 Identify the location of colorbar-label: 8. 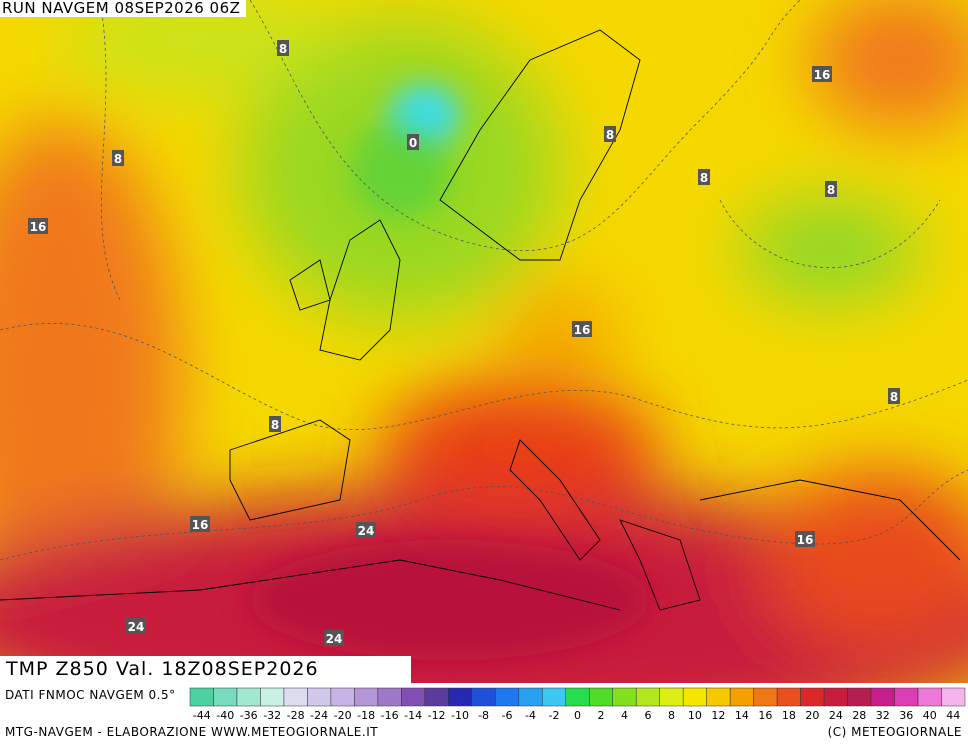
(671, 715).